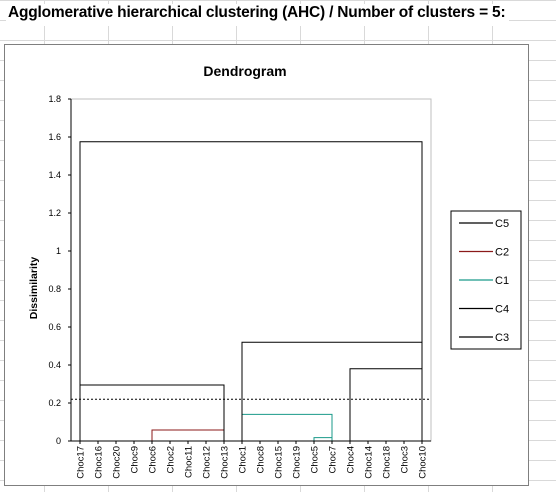 Image resolution: width=556 pixels, height=492 pixels. I want to click on chart-title: Dendrogram, so click(244, 71).